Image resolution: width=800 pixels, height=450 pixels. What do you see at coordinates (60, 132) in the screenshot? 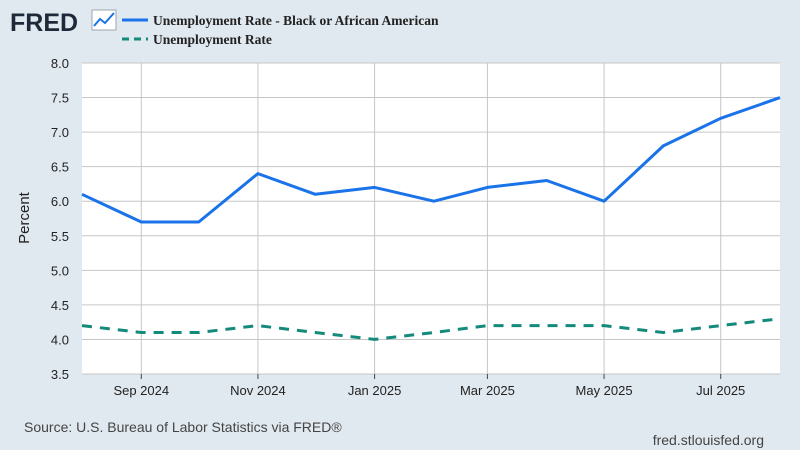
I see `y-tick-label: 7.0` at bounding box center [60, 132].